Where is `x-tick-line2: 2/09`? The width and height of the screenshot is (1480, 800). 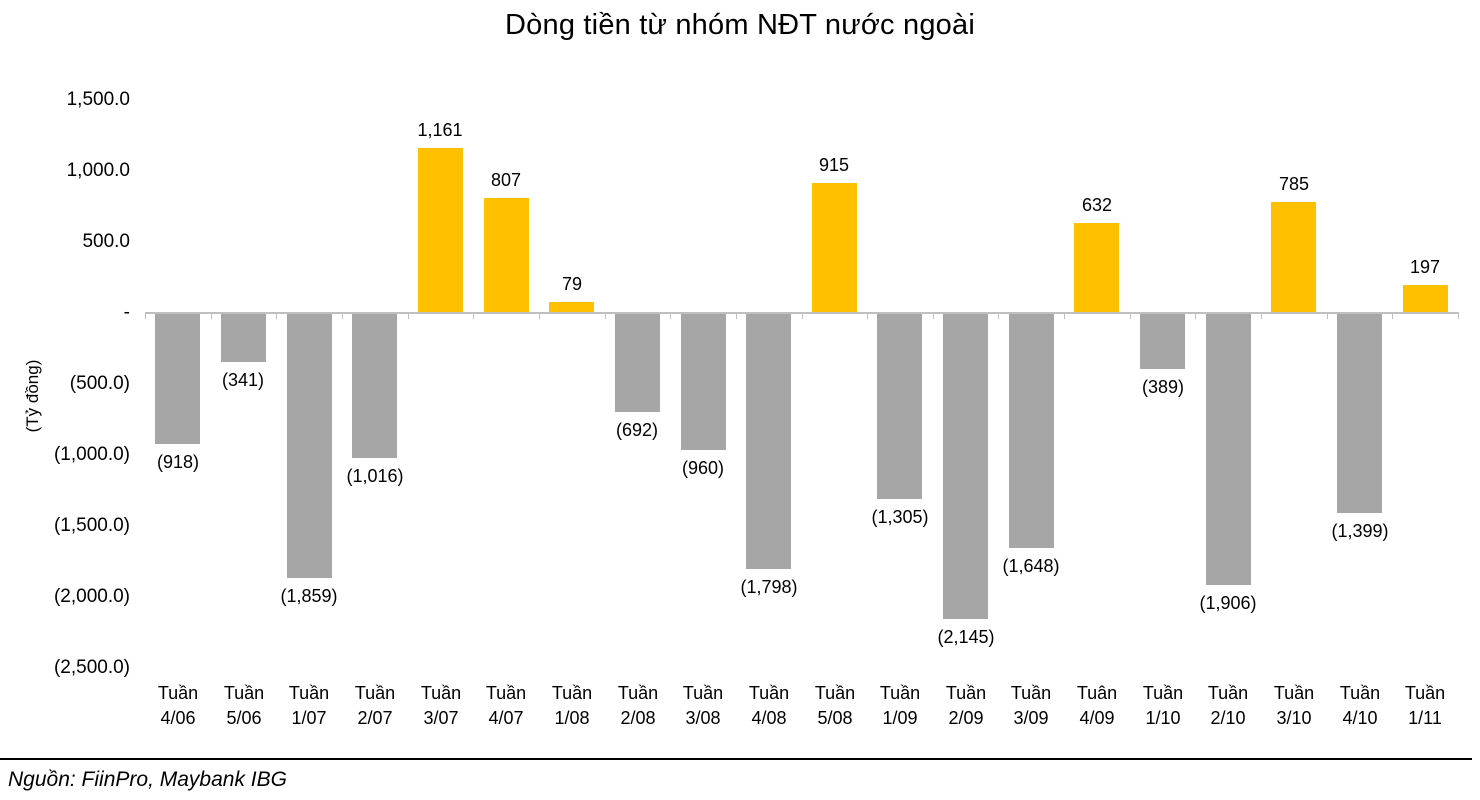 x-tick-line2: 2/09 is located at coordinates (966, 718).